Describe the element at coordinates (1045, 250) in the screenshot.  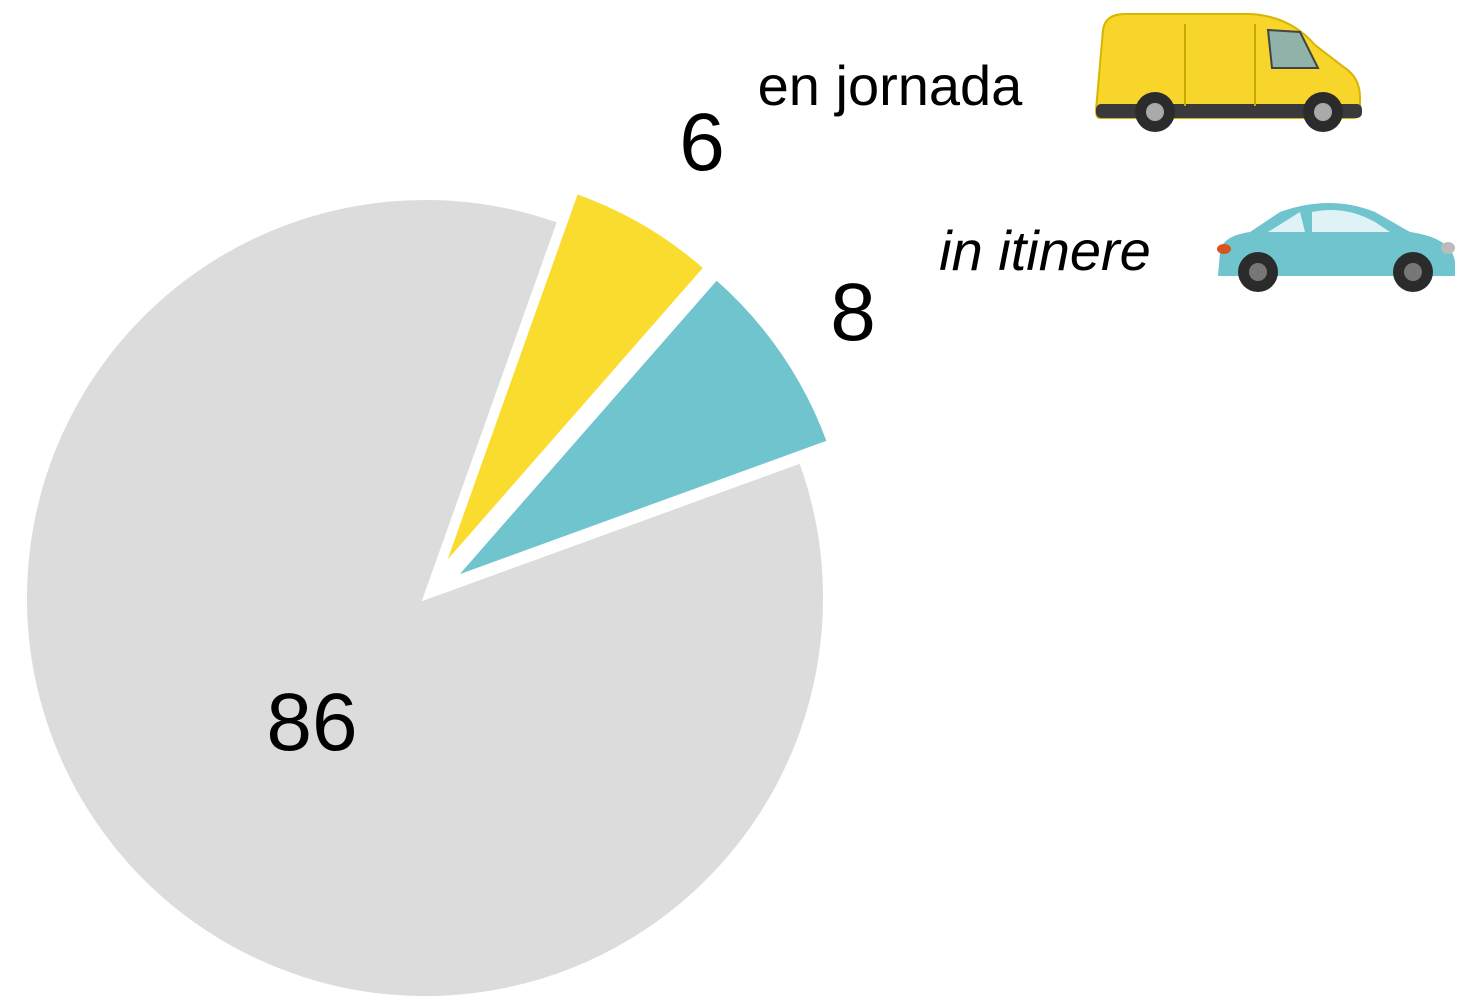
I see `category-label: in itinere` at that location.